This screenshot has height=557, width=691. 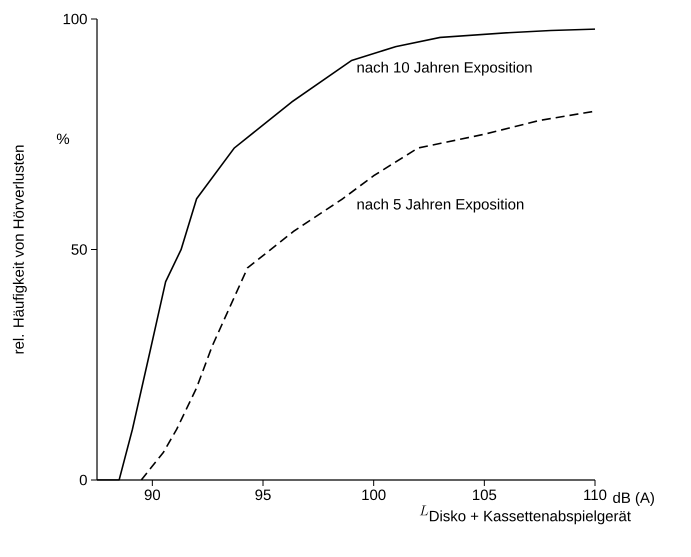 I want to click on annotation: nach 5 Jahren Exposition, so click(x=440, y=205).